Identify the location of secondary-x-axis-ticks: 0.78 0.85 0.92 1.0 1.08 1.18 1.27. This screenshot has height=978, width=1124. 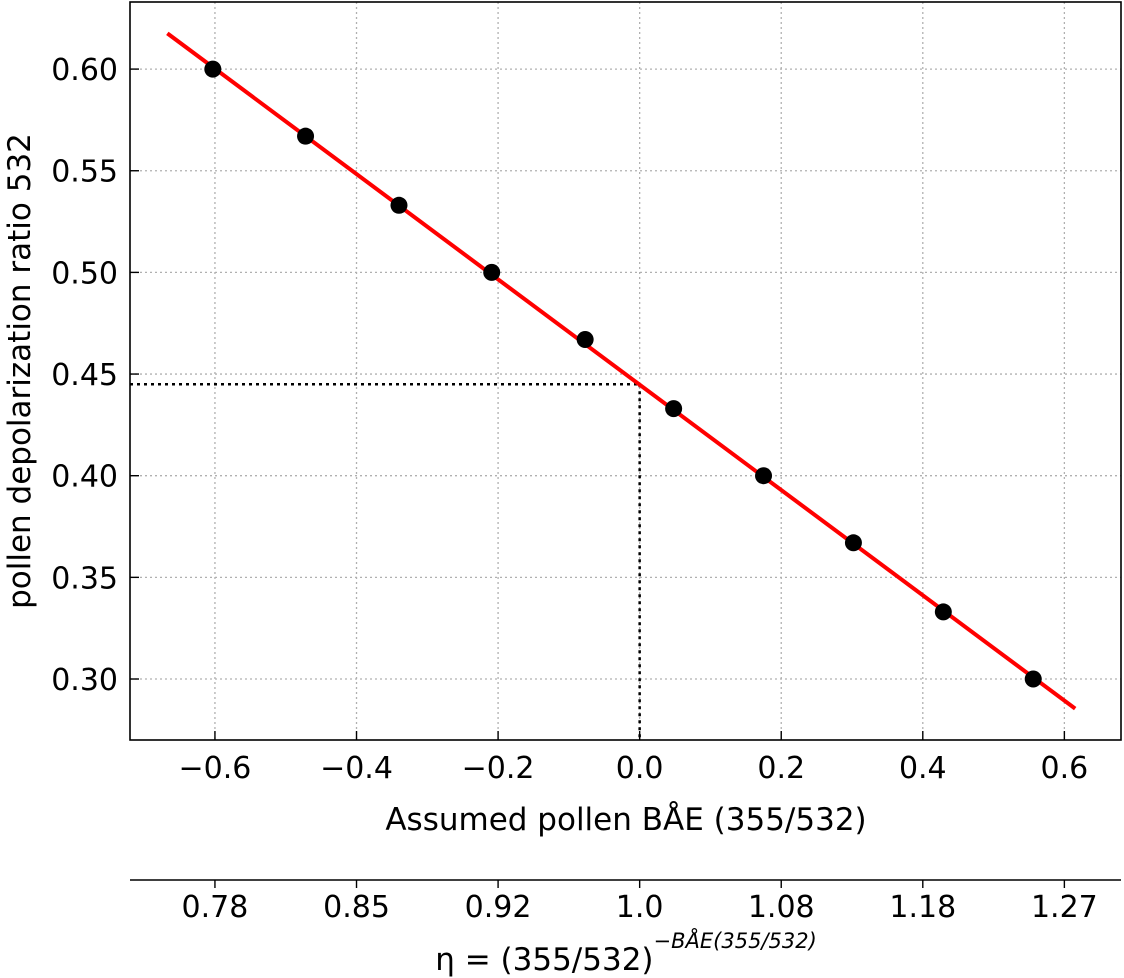
(640, 902).